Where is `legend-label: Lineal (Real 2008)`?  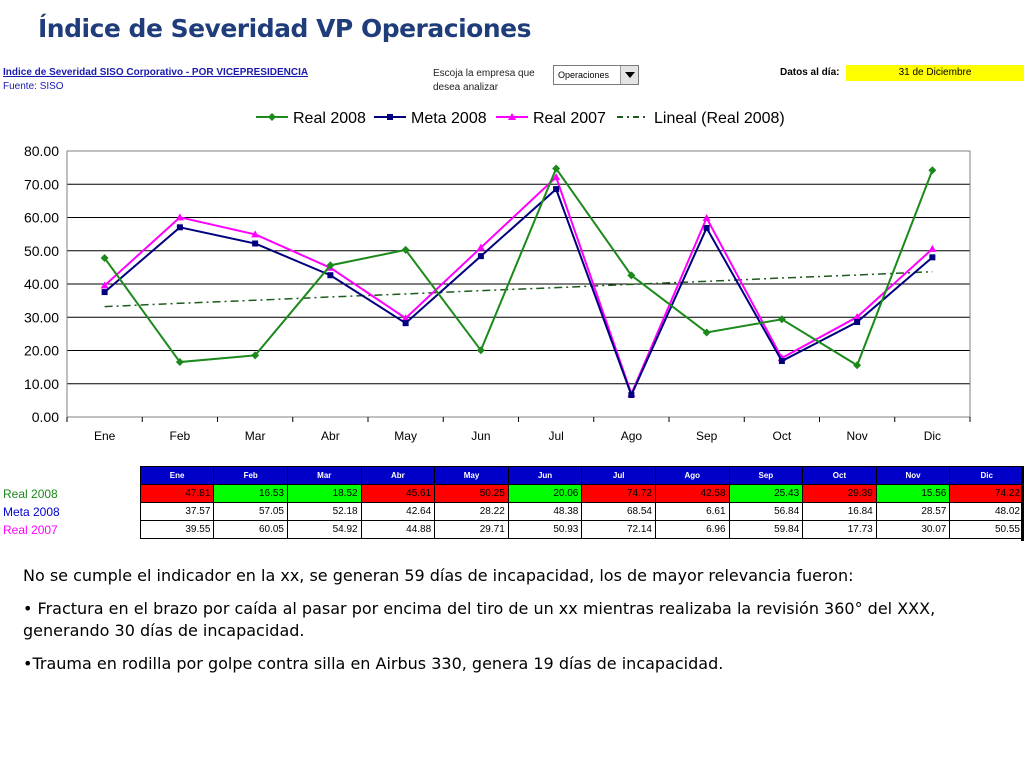
legend-label: Lineal (Real 2008) is located at coordinates (719, 118).